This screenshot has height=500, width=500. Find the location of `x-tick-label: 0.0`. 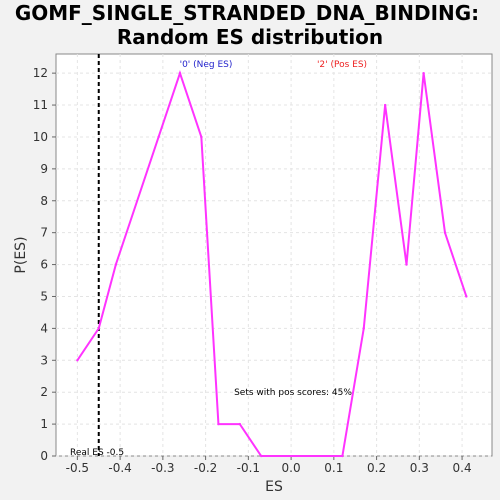

x-tick-label: 0.0 is located at coordinates (291, 468).